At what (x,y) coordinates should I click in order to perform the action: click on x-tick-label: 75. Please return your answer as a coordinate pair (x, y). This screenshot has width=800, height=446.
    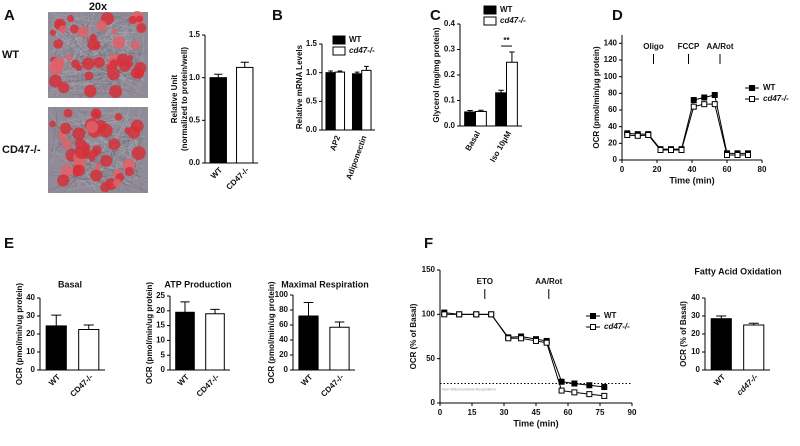
    Looking at the image, I should click on (600, 412).